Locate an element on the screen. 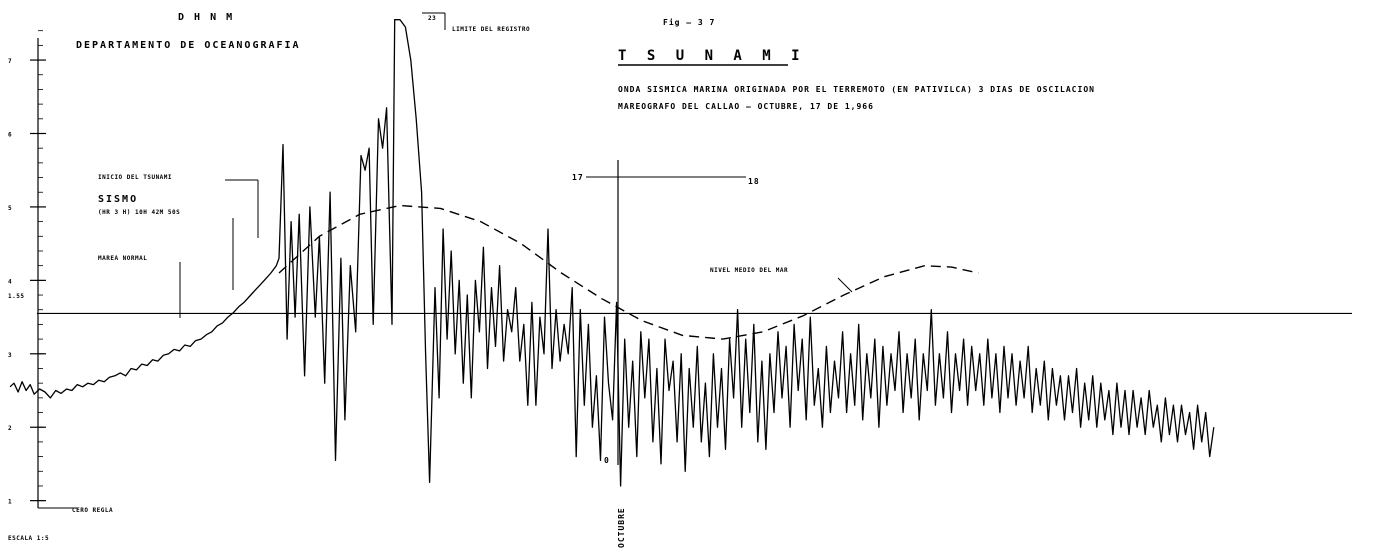  sismo-label: SISMO is located at coordinates (118, 199).